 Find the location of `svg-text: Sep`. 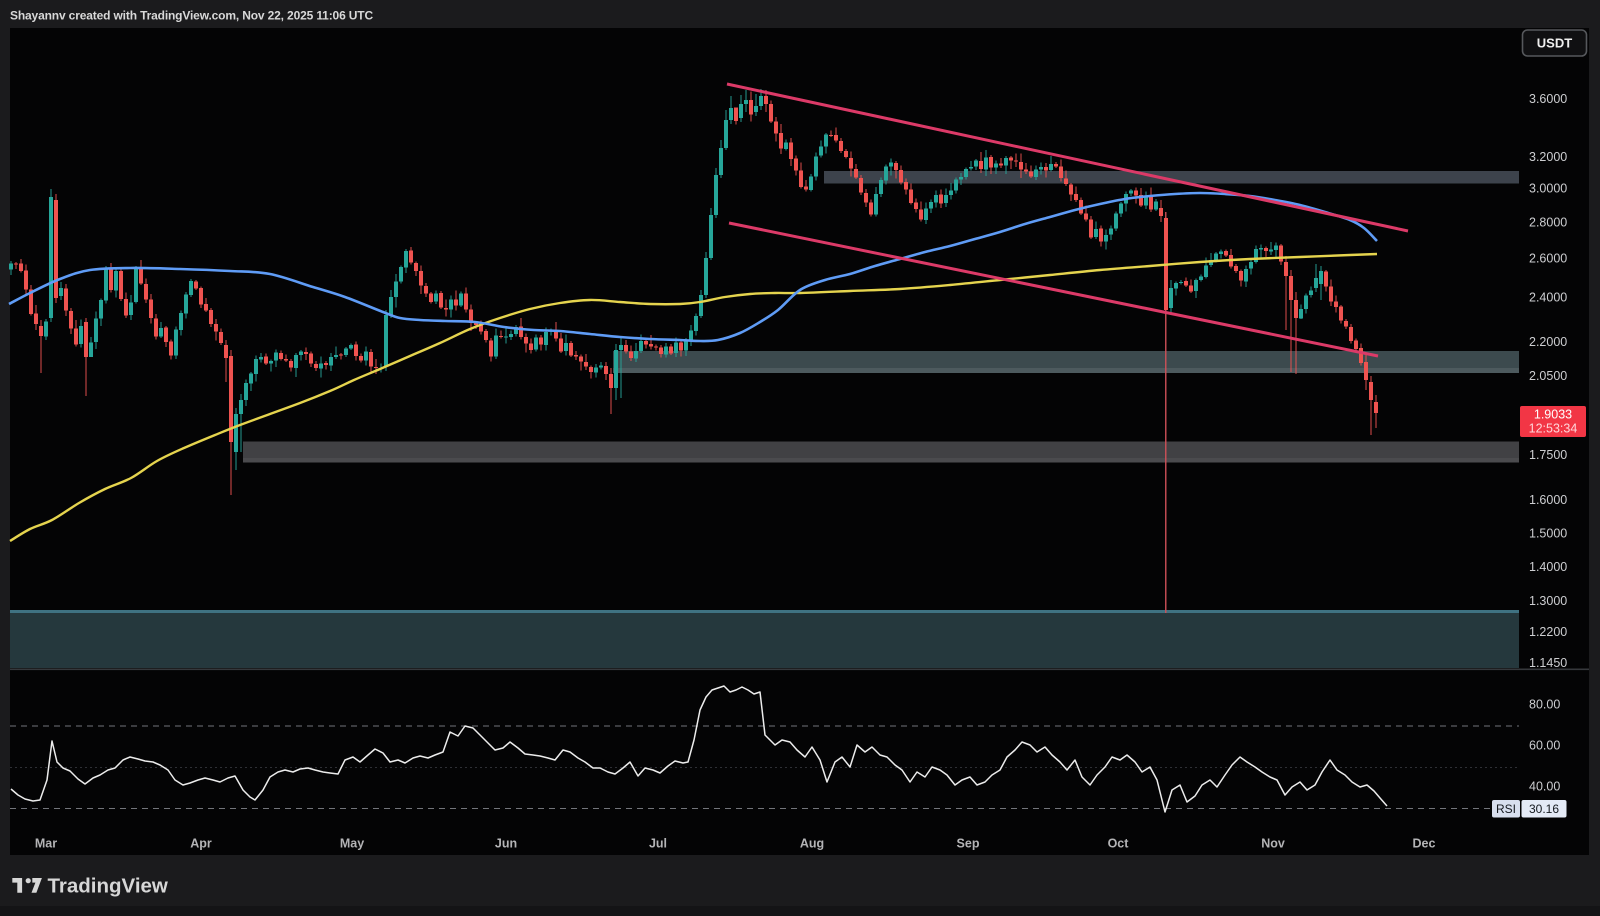

svg-text: Sep is located at coordinates (968, 844).